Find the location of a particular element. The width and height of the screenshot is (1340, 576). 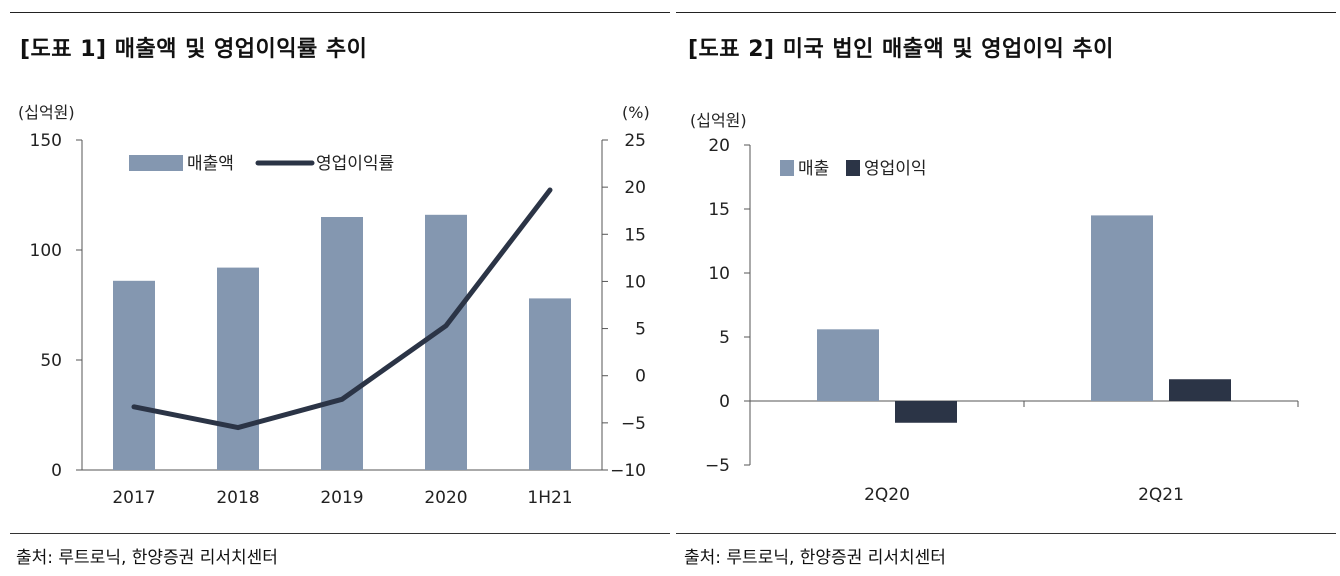

chart1-legend-label-revenue: 매출액 is located at coordinates (210, 164).